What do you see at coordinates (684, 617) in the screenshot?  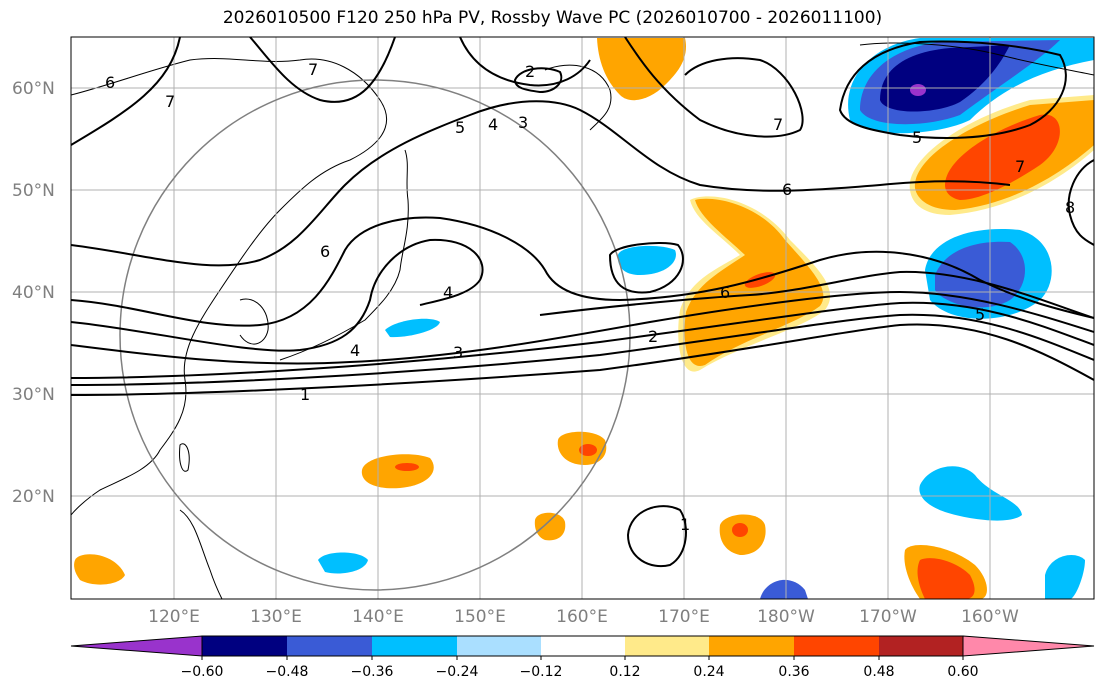 I see `lon-label: 170°E` at bounding box center [684, 617].